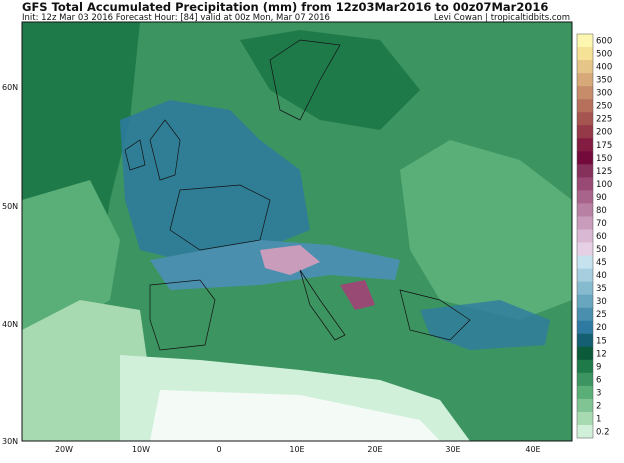 The width and height of the screenshot is (624, 463). What do you see at coordinates (215, 180) in the screenshot?
I see `western-europe-wet` at bounding box center [215, 180].